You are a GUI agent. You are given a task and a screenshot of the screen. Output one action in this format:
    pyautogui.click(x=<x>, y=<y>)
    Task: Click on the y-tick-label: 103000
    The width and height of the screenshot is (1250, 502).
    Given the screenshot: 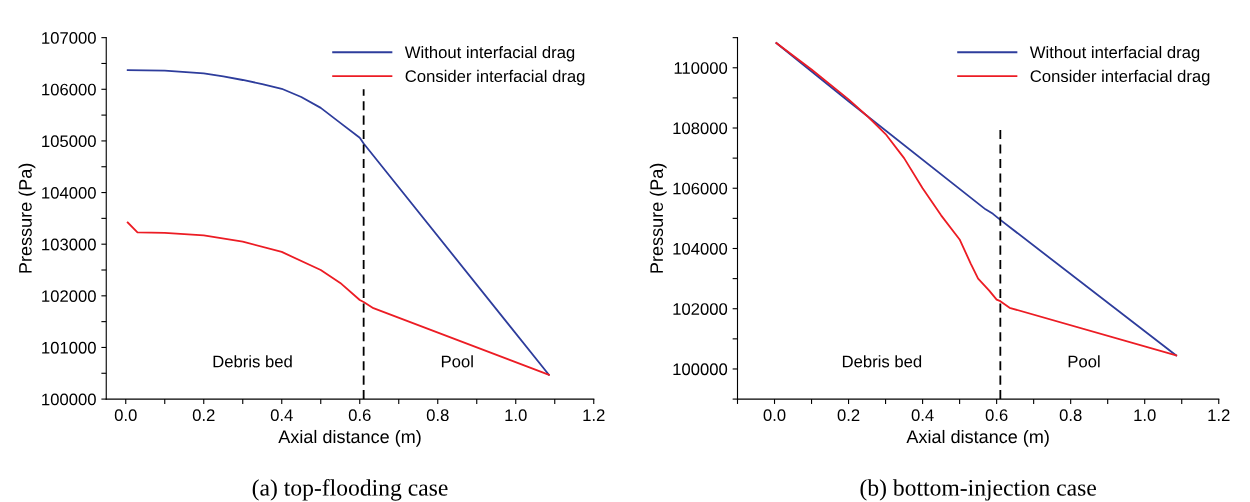 What is the action you would take?
    pyautogui.click(x=69, y=244)
    